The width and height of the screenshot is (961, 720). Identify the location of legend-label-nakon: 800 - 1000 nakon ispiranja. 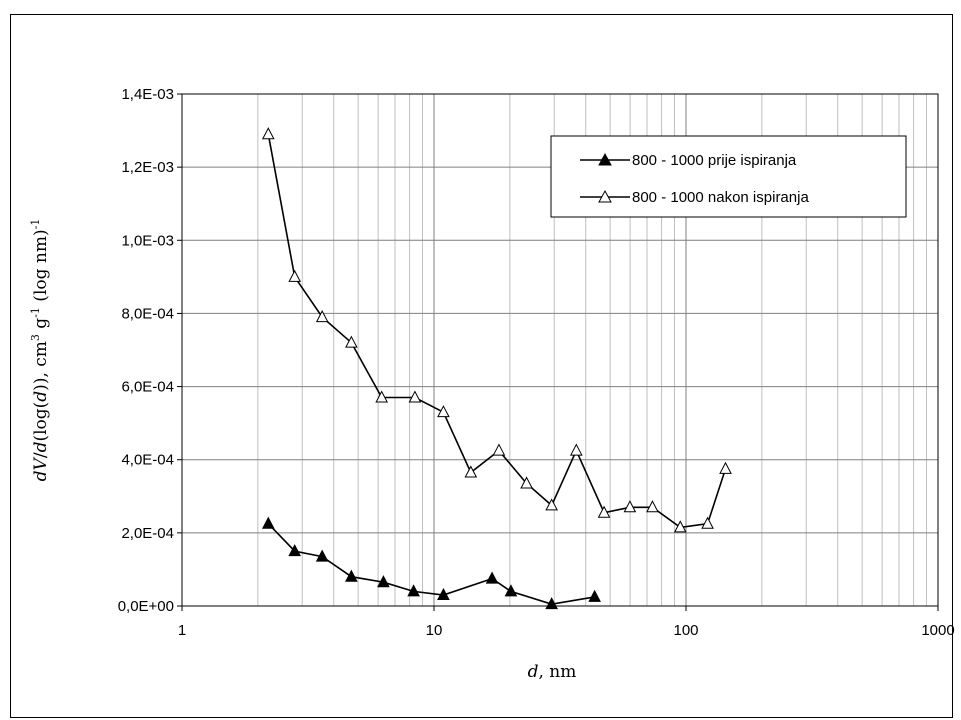
(720, 197).